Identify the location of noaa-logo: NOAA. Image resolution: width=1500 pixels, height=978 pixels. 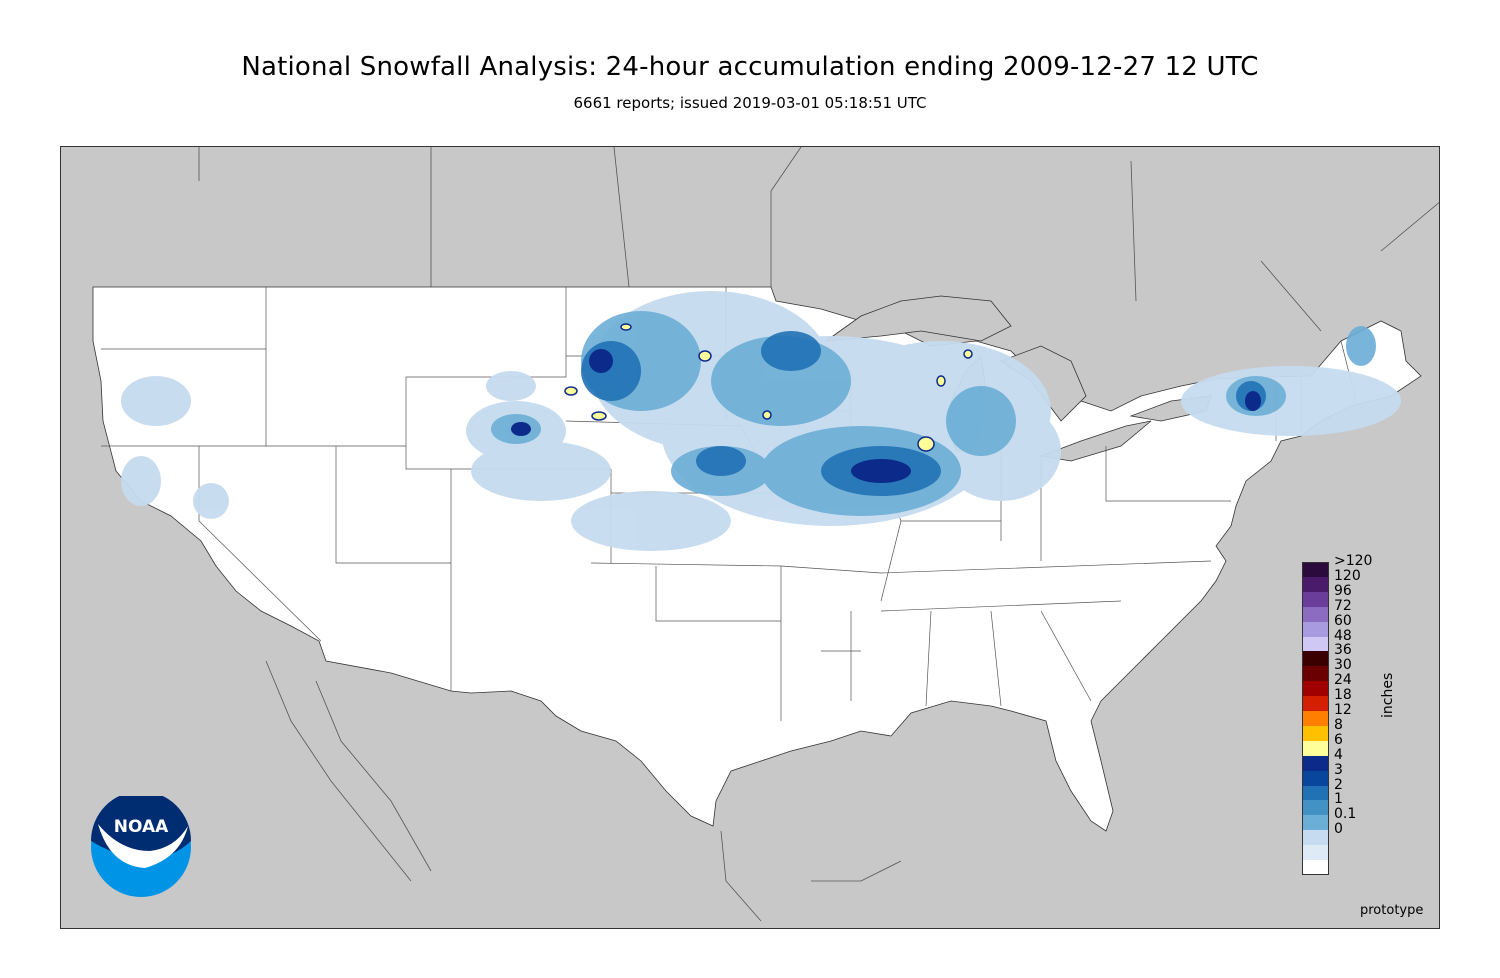
(141, 846).